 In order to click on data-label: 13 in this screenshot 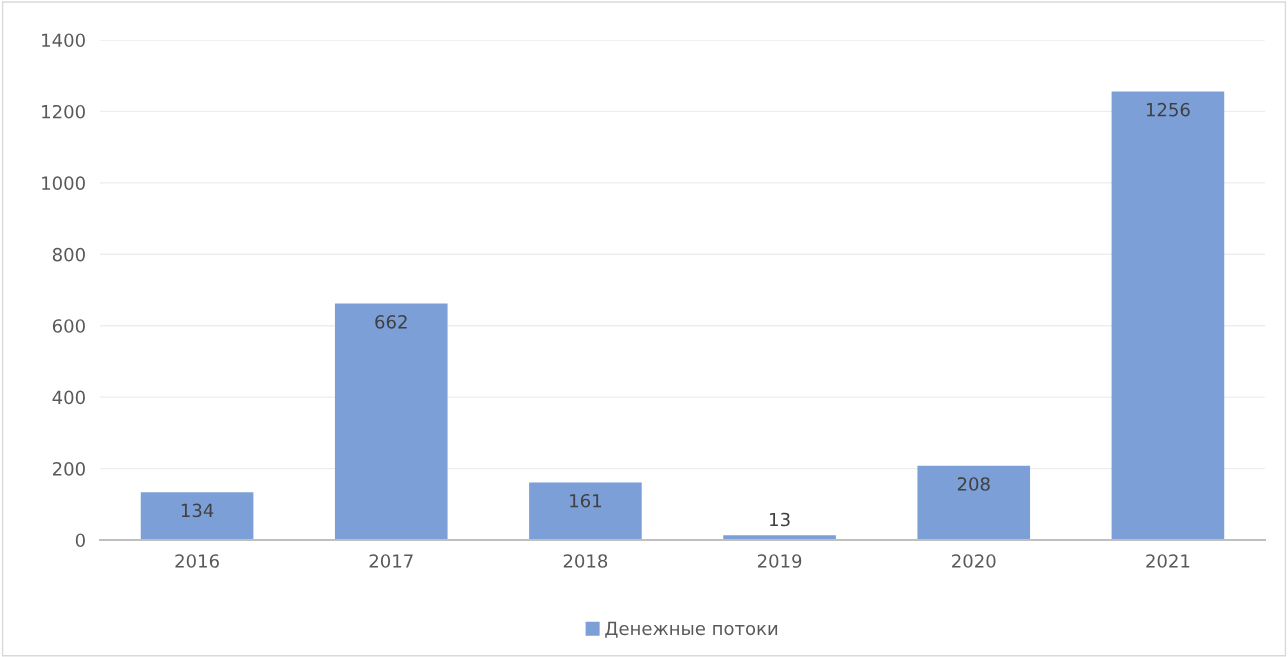, I will do `click(780, 519)`.